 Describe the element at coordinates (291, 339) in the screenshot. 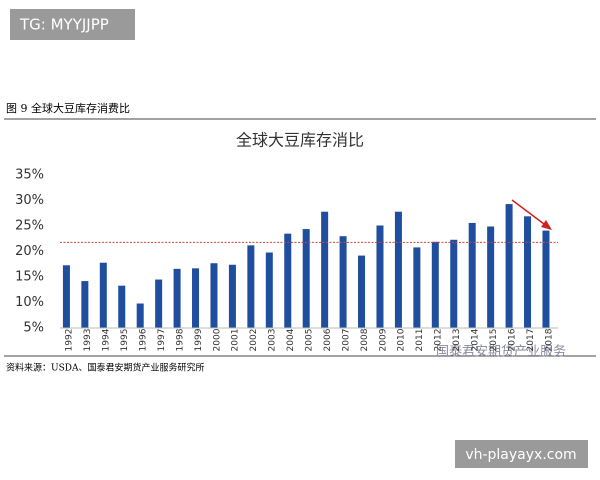

I see `x-tick-label: 2004` at that location.